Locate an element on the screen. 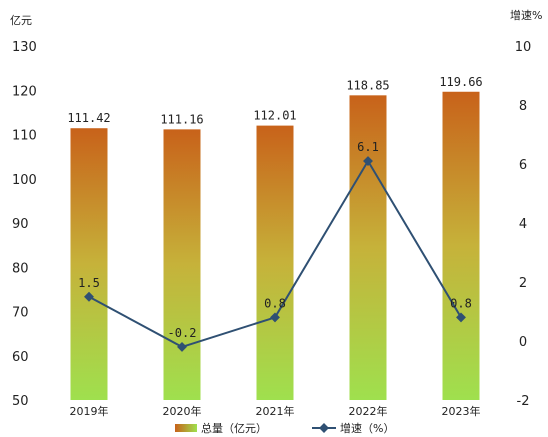 This screenshot has height=437, width=548. left-tick-label: 90 is located at coordinates (20, 224).